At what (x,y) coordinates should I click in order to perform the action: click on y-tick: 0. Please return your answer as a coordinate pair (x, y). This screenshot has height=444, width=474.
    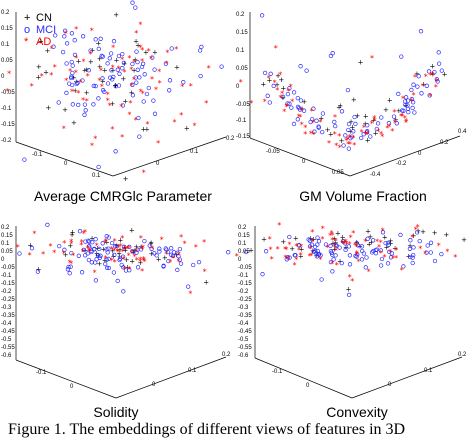
    Looking at the image, I should click on (390, 385).